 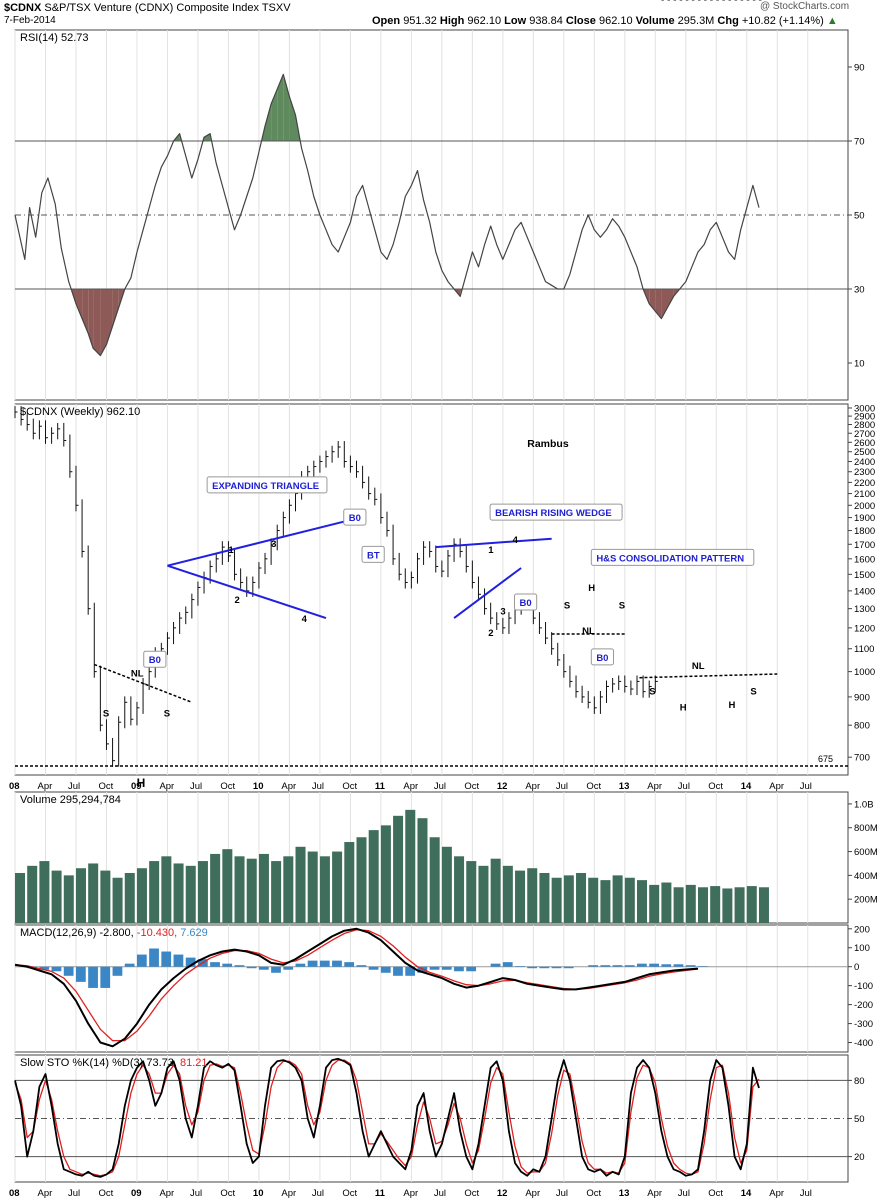 I want to click on y-tick-label: 2200, so click(x=864, y=483).